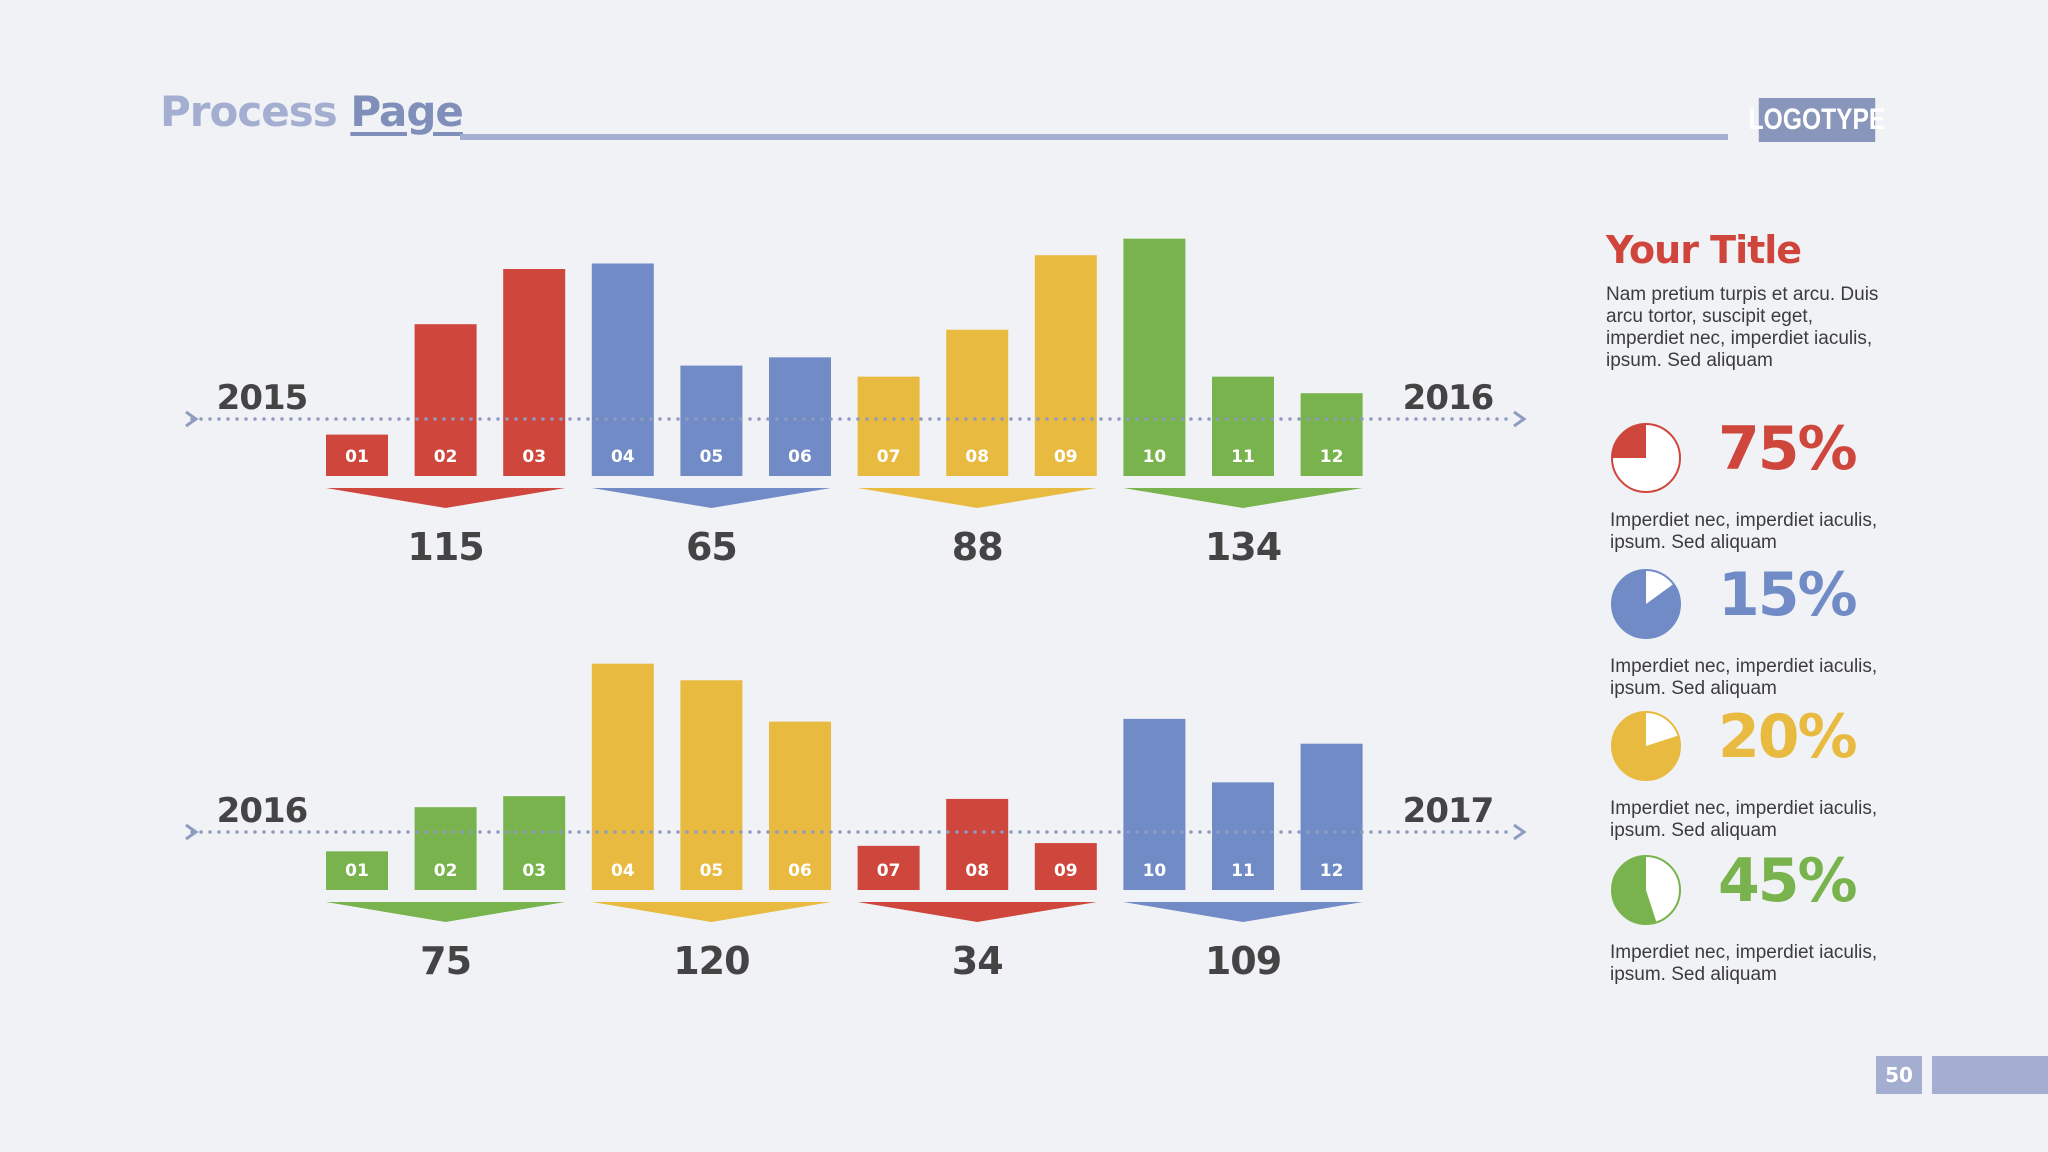 This screenshot has height=1152, width=2048. I want to click on logo: LOGOTYPE, so click(1817, 120).